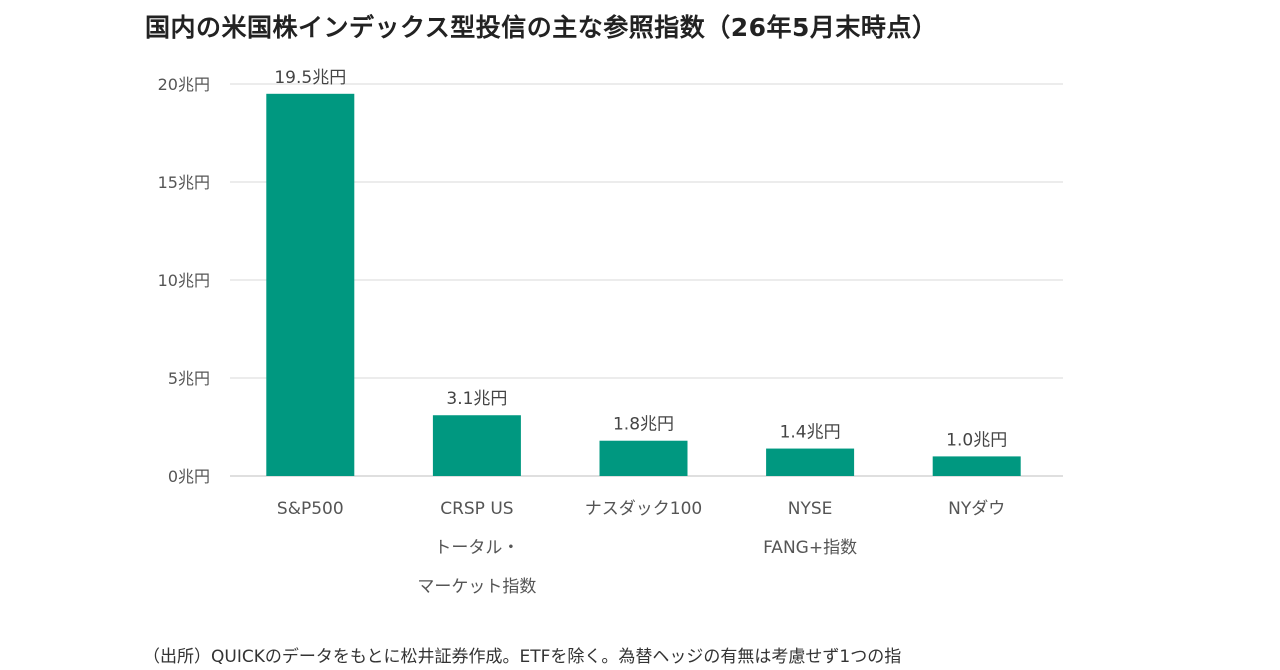 This screenshot has width=1280, height=670. I want to click on y-tick-label: 0兆円, so click(189, 476).